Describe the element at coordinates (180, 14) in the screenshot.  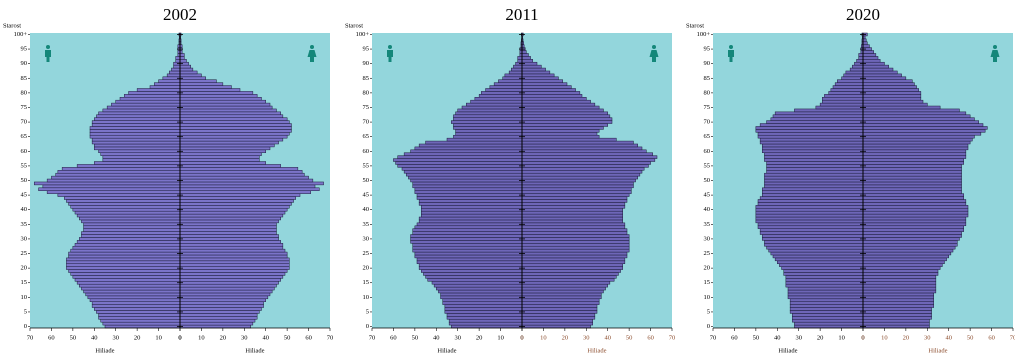
I see `chart-title: 2002` at that location.